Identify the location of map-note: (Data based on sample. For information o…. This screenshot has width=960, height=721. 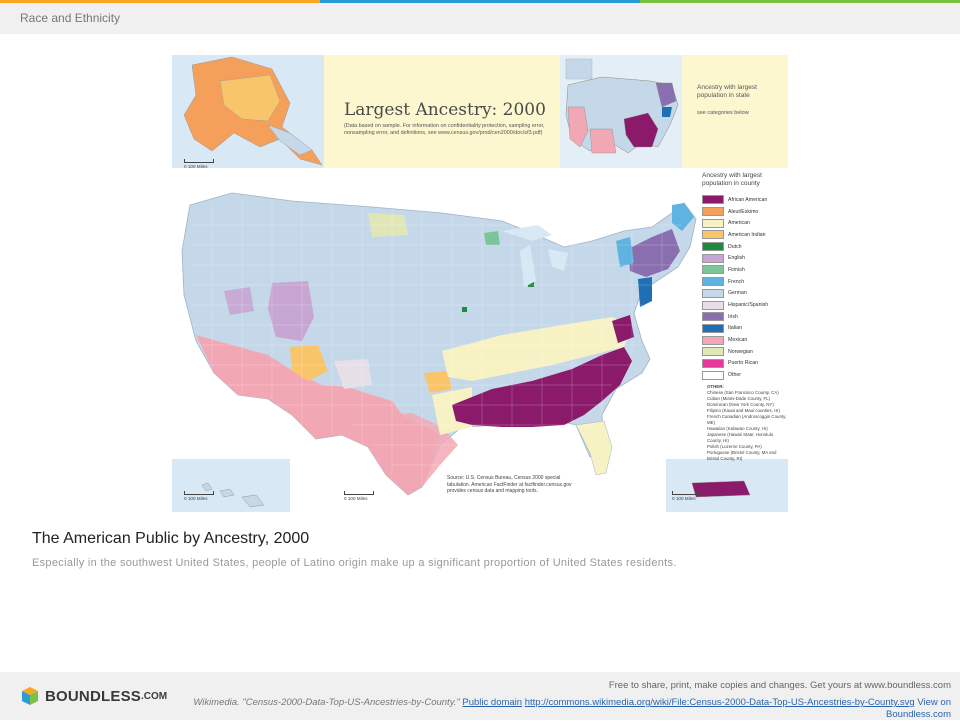
(444, 129).